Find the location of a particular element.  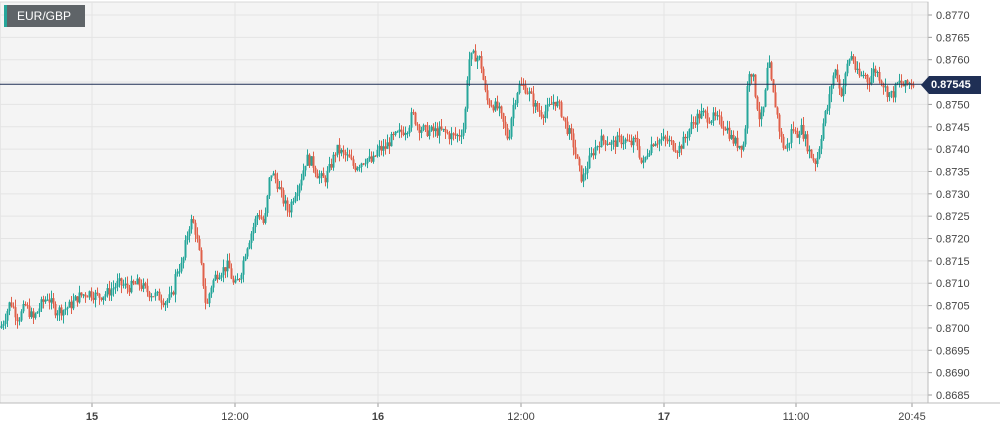

symbol-label: EUR/GBP is located at coordinates (44, 16).